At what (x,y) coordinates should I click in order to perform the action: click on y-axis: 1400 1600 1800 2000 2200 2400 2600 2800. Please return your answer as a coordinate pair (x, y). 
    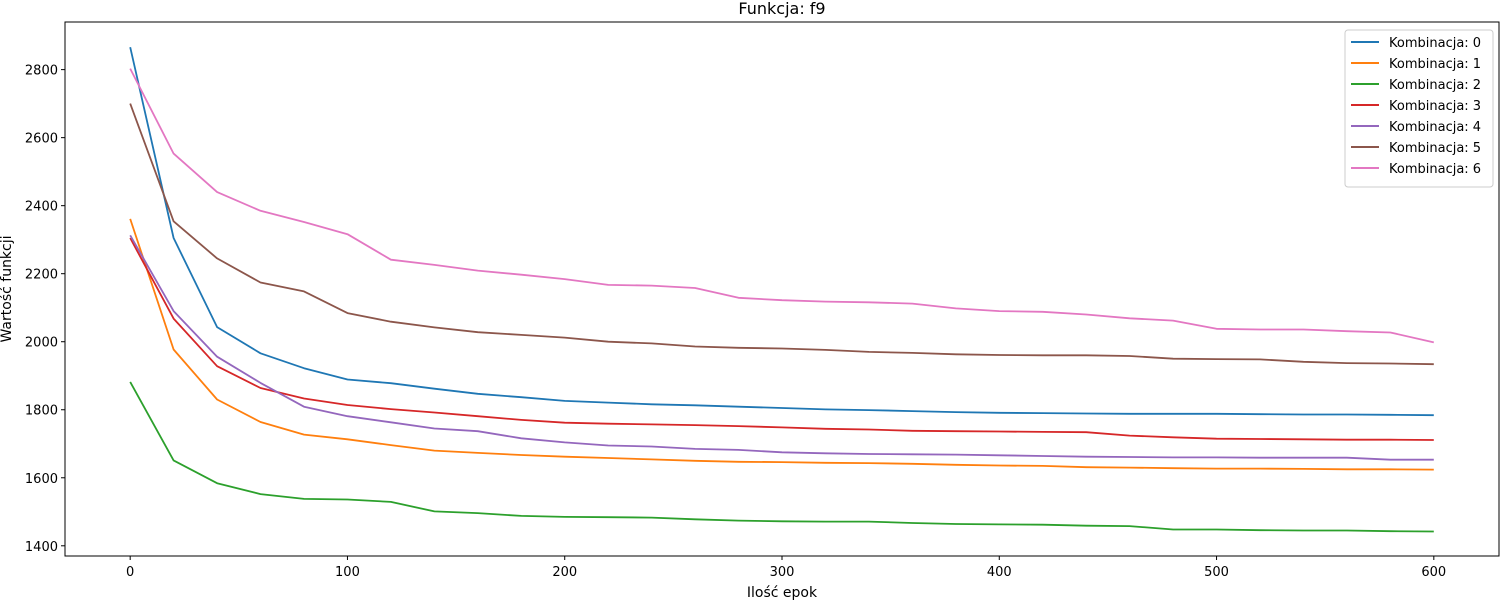
    Looking at the image, I should click on (45, 309).